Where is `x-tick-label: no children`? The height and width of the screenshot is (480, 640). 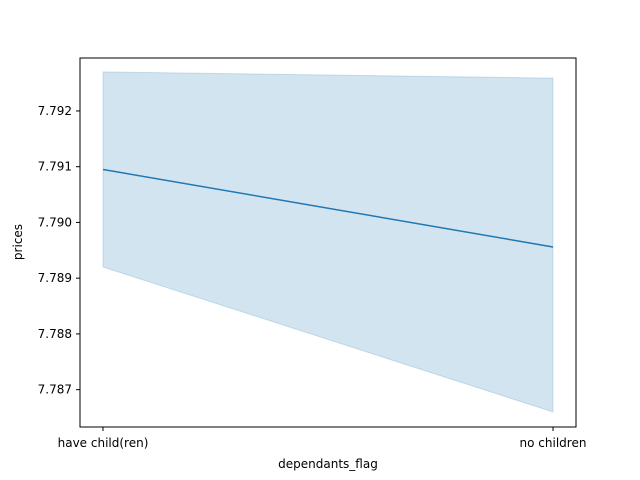
x-tick-label: no children is located at coordinates (553, 443).